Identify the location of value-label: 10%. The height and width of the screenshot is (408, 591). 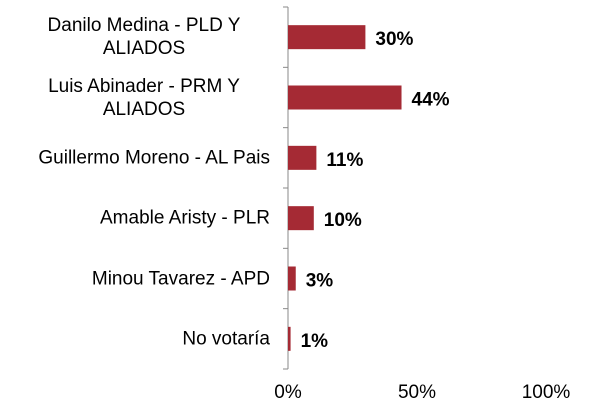
(343, 220).